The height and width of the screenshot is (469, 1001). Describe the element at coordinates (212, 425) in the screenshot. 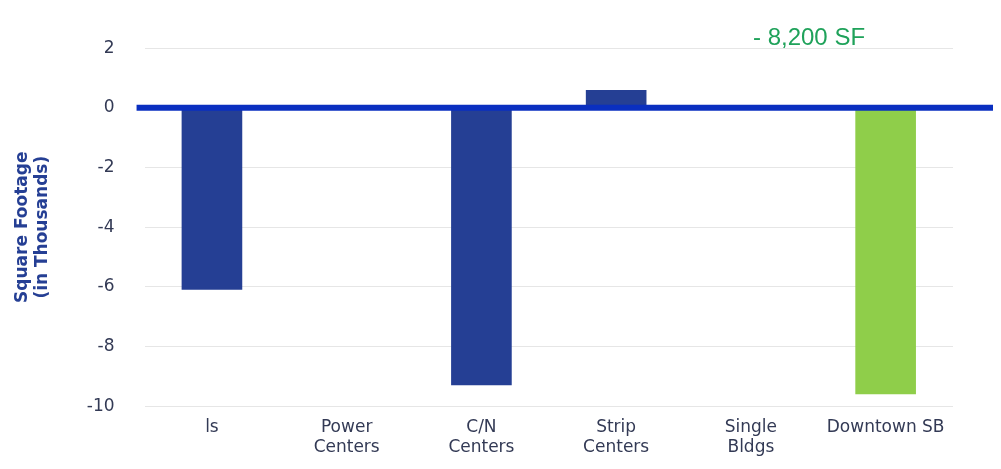

I see `x-tick-label: ls` at that location.